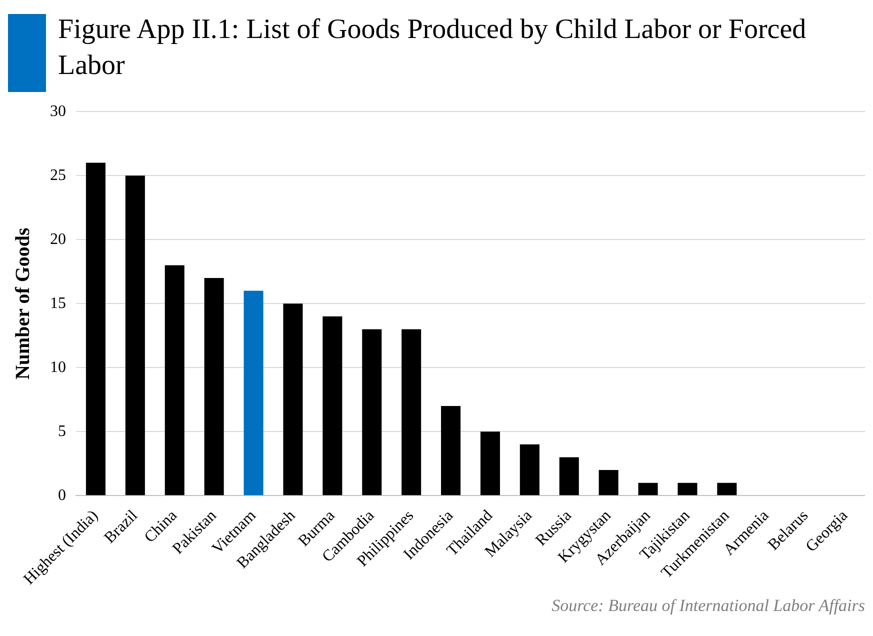  What do you see at coordinates (433, 48) in the screenshot?
I see `chart-title: Figure App II.1: List of Goods Produced by Child Labor or Forced Labor` at bounding box center [433, 48].